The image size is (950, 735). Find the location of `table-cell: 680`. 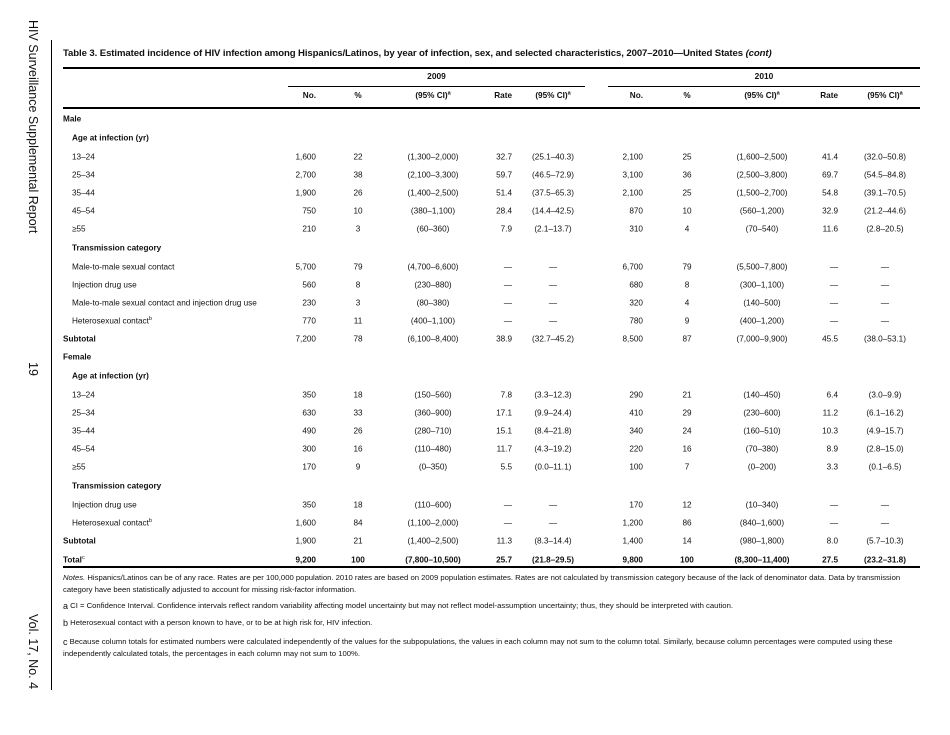

table-cell: 680 is located at coordinates (636, 285).